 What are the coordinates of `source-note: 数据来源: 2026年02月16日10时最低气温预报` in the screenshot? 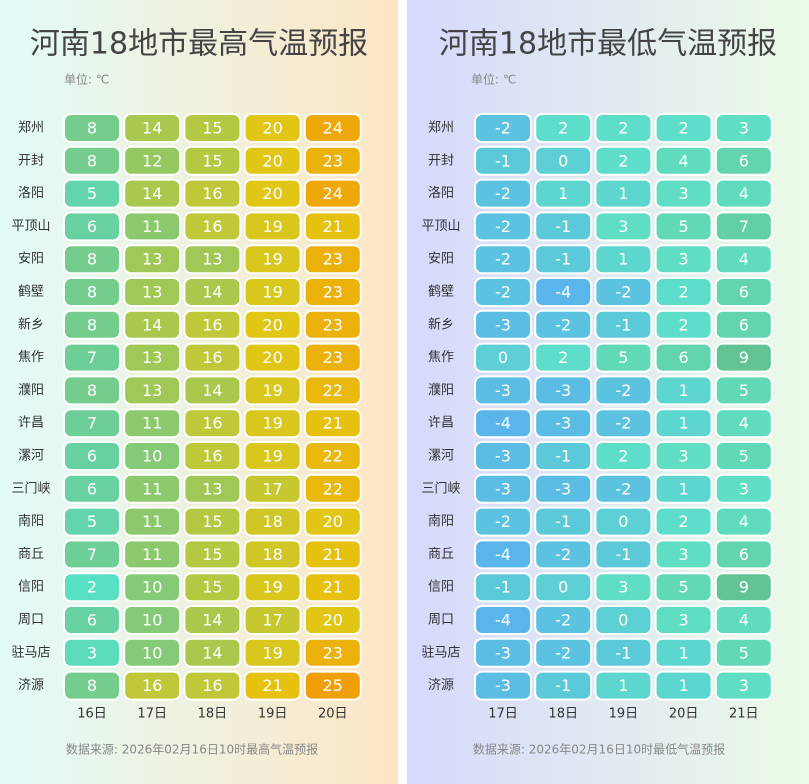 It's located at (599, 749).